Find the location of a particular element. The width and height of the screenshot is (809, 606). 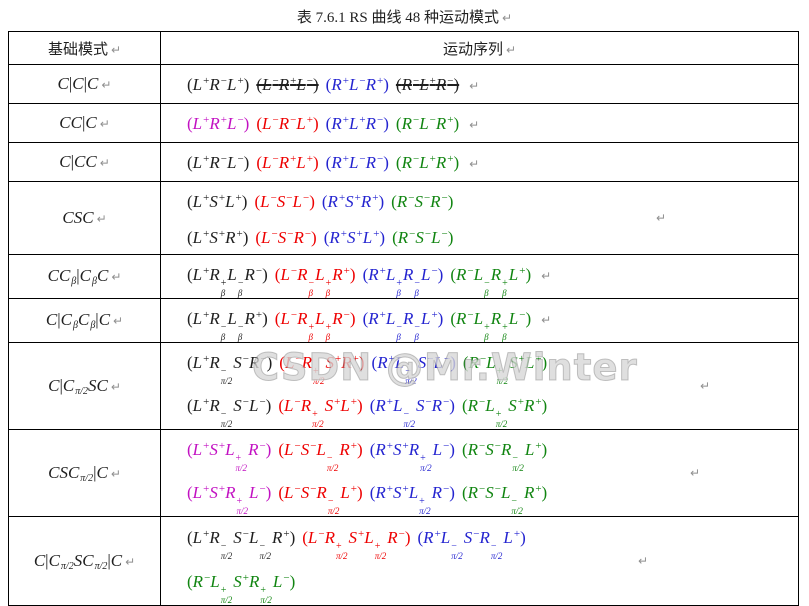

basic-mode: C|CβCβ|C is located at coordinates (78, 320).